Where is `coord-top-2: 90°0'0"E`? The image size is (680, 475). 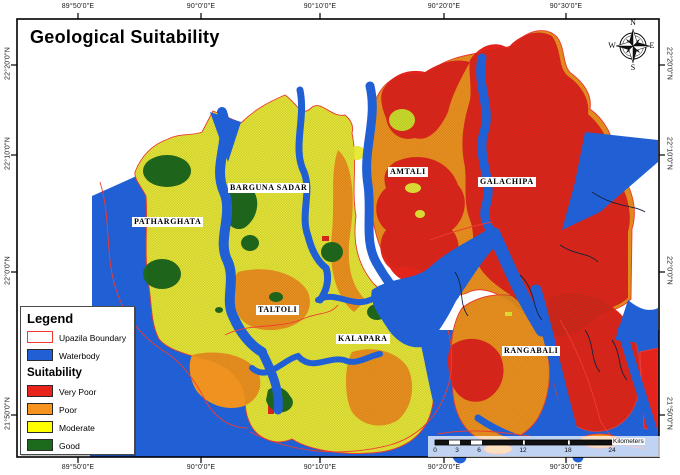
coord-top-2: 90°0'0"E is located at coordinates (201, 6).